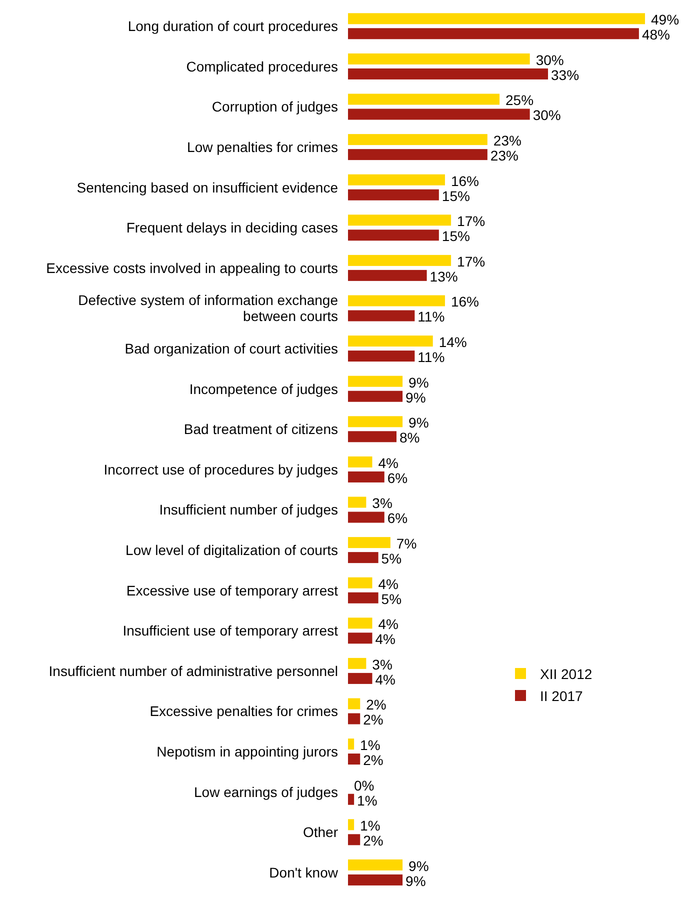 The height and width of the screenshot is (900, 695). I want to click on y-tick-label: Insufficient number of judges, so click(248, 510).